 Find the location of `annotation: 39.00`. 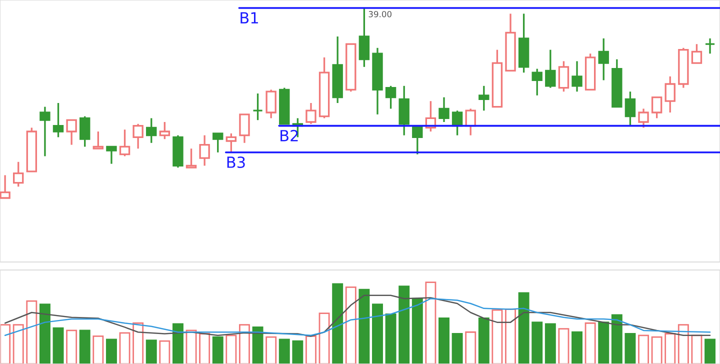

annotation: 39.00 is located at coordinates (380, 14).